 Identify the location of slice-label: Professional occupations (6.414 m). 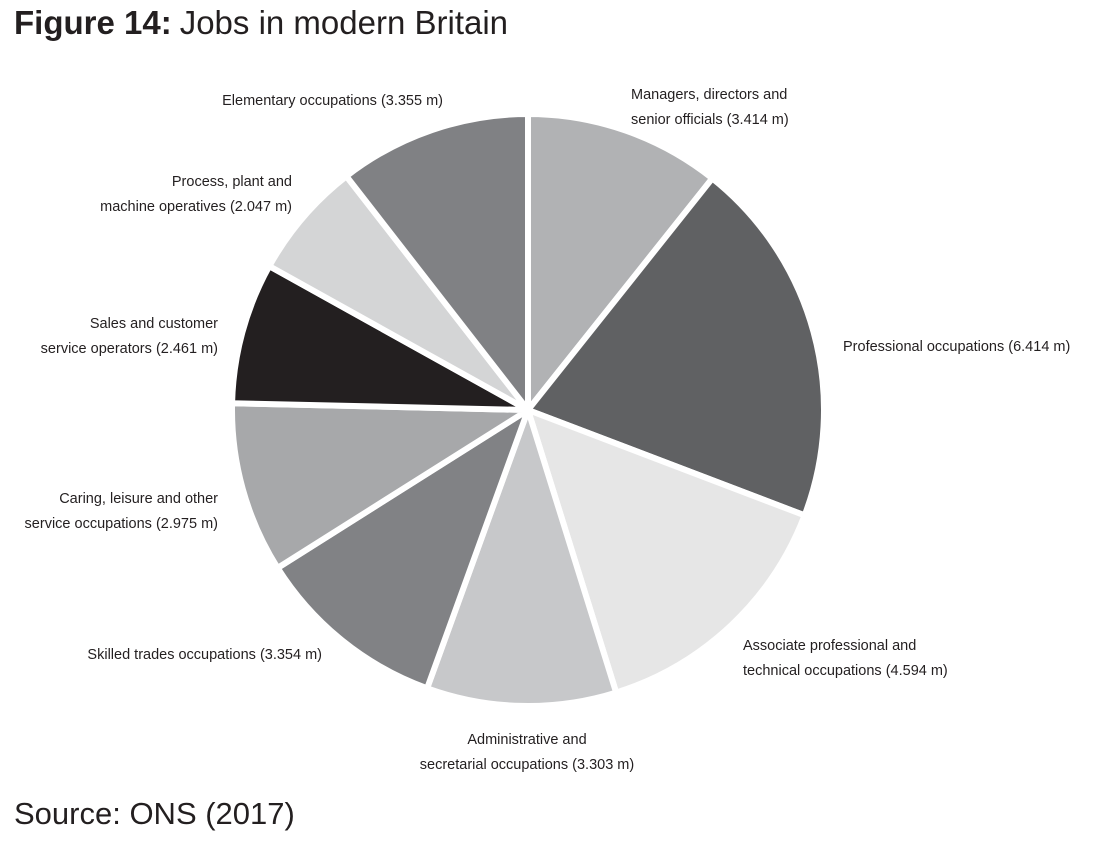
(956, 347).